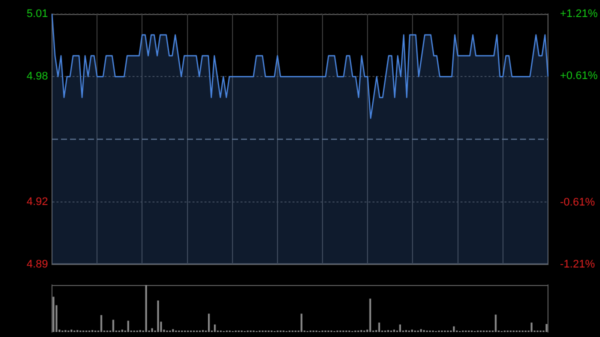 Image resolution: width=600 pixels, height=337 pixels. I want to click on y2-tick-label: +1.21%, so click(579, 14).